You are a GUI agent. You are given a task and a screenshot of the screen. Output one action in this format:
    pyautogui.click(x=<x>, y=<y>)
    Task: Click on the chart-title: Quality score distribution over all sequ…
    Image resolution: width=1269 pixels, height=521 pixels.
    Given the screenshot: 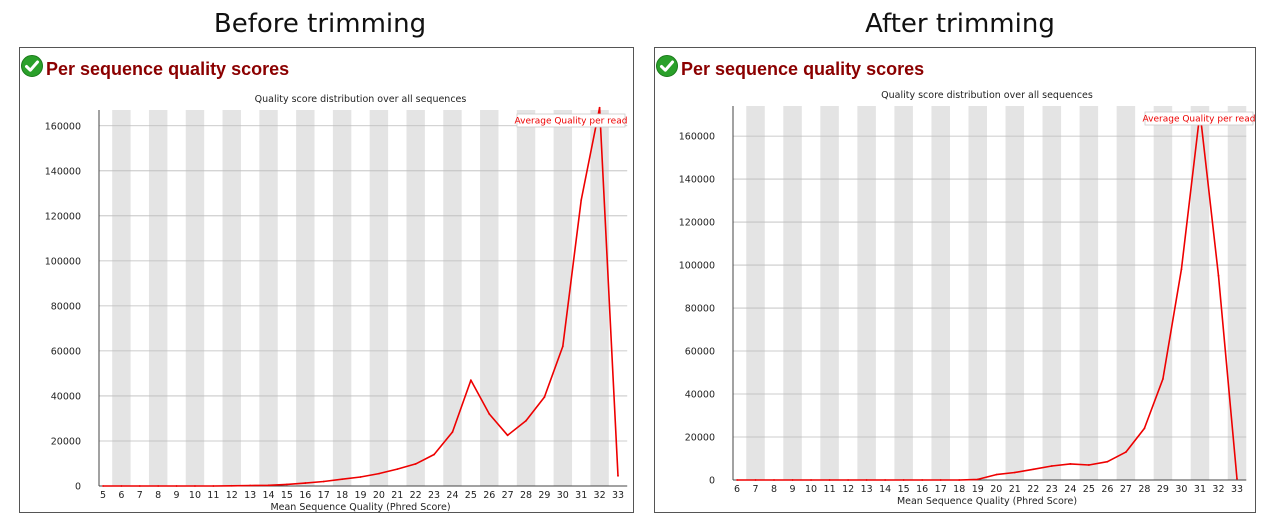 What is the action you would take?
    pyautogui.click(x=361, y=99)
    